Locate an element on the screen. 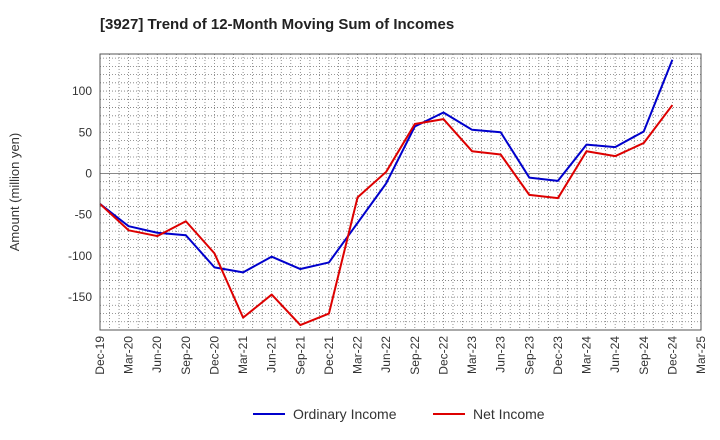  legend-label-net-income: Net Income is located at coordinates (509, 414).